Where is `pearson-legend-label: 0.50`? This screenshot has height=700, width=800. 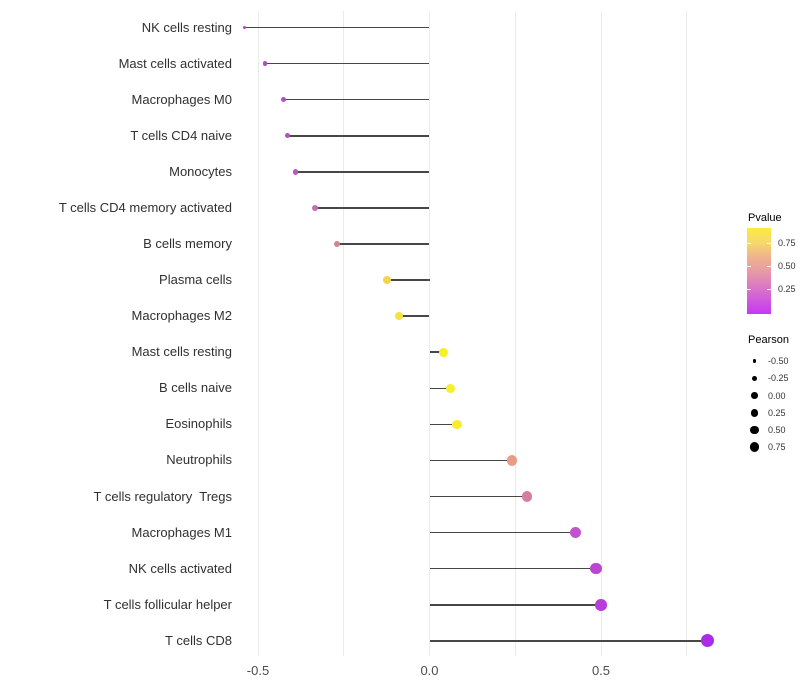 pearson-legend-label: 0.50 is located at coordinates (777, 430).